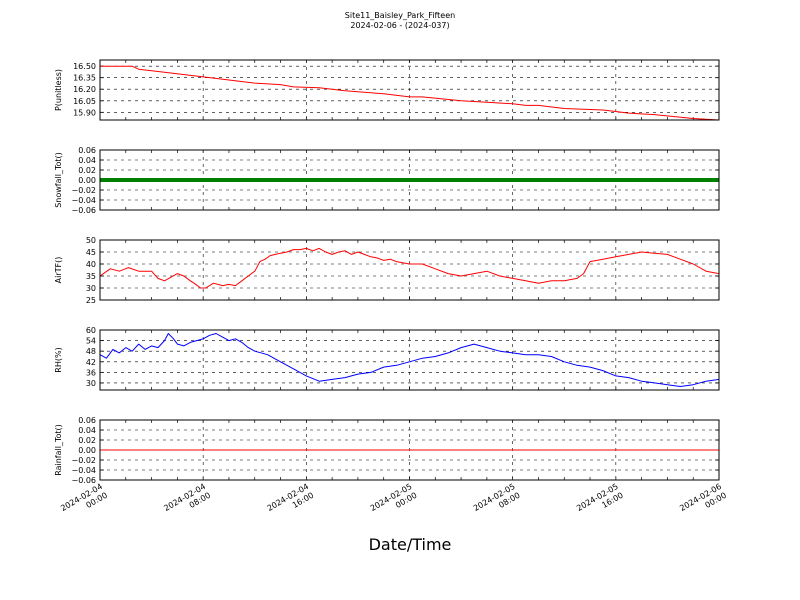  What do you see at coordinates (84, 112) in the screenshot?
I see `y-tick-label: 15.90` at bounding box center [84, 112].